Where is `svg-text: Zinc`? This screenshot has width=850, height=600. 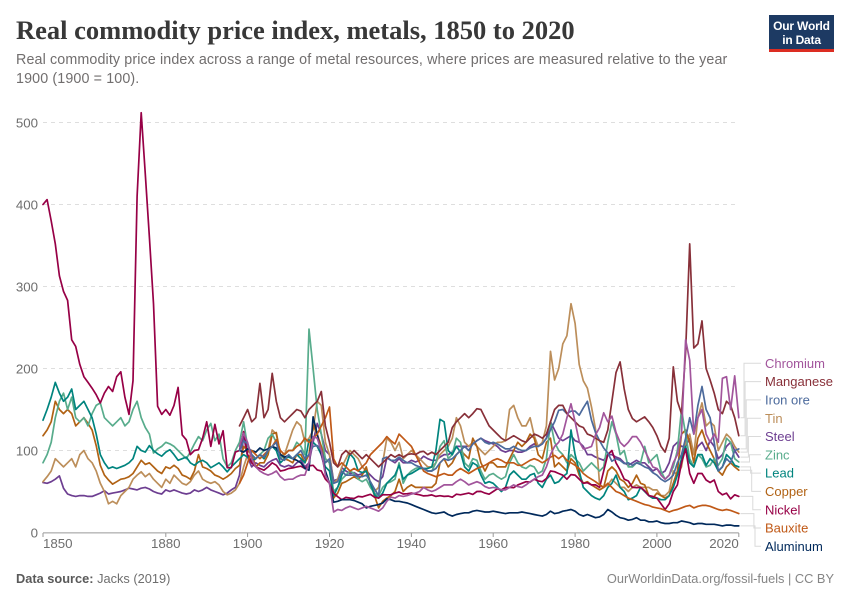
svg-text: Zinc is located at coordinates (777, 454).